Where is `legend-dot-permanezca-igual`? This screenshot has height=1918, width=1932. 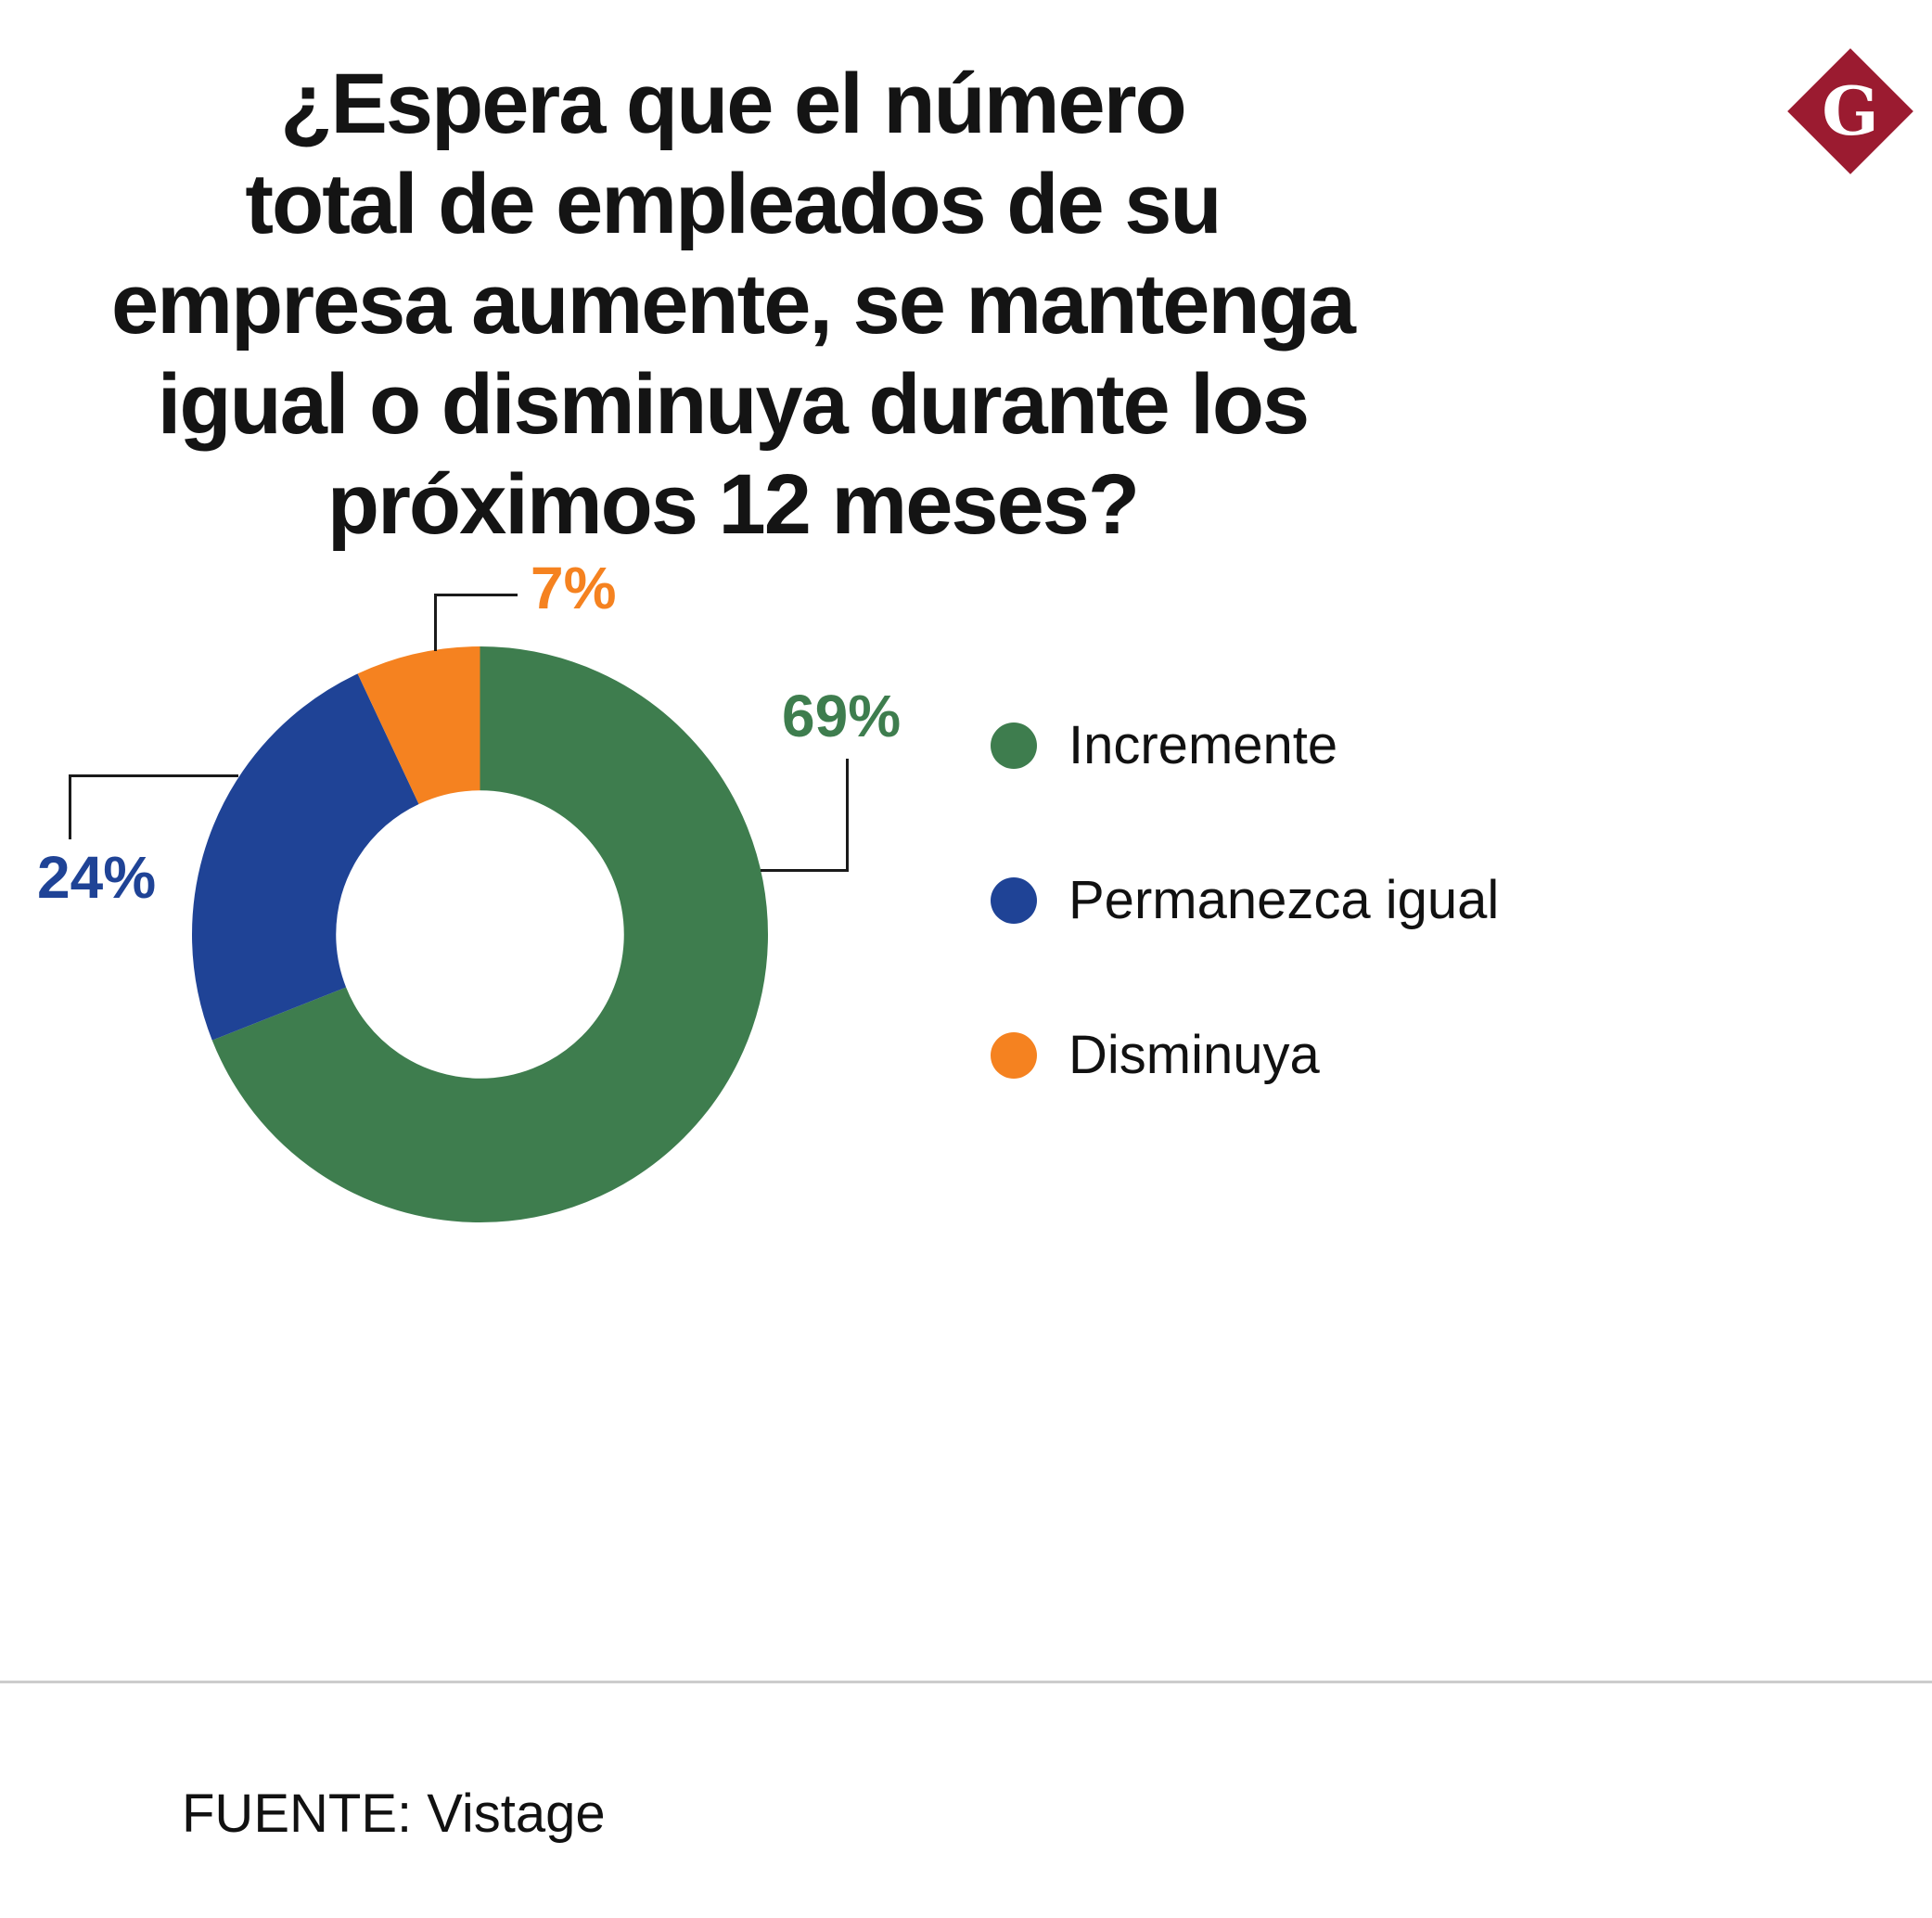 legend-dot-permanezca-igual is located at coordinates (1014, 900).